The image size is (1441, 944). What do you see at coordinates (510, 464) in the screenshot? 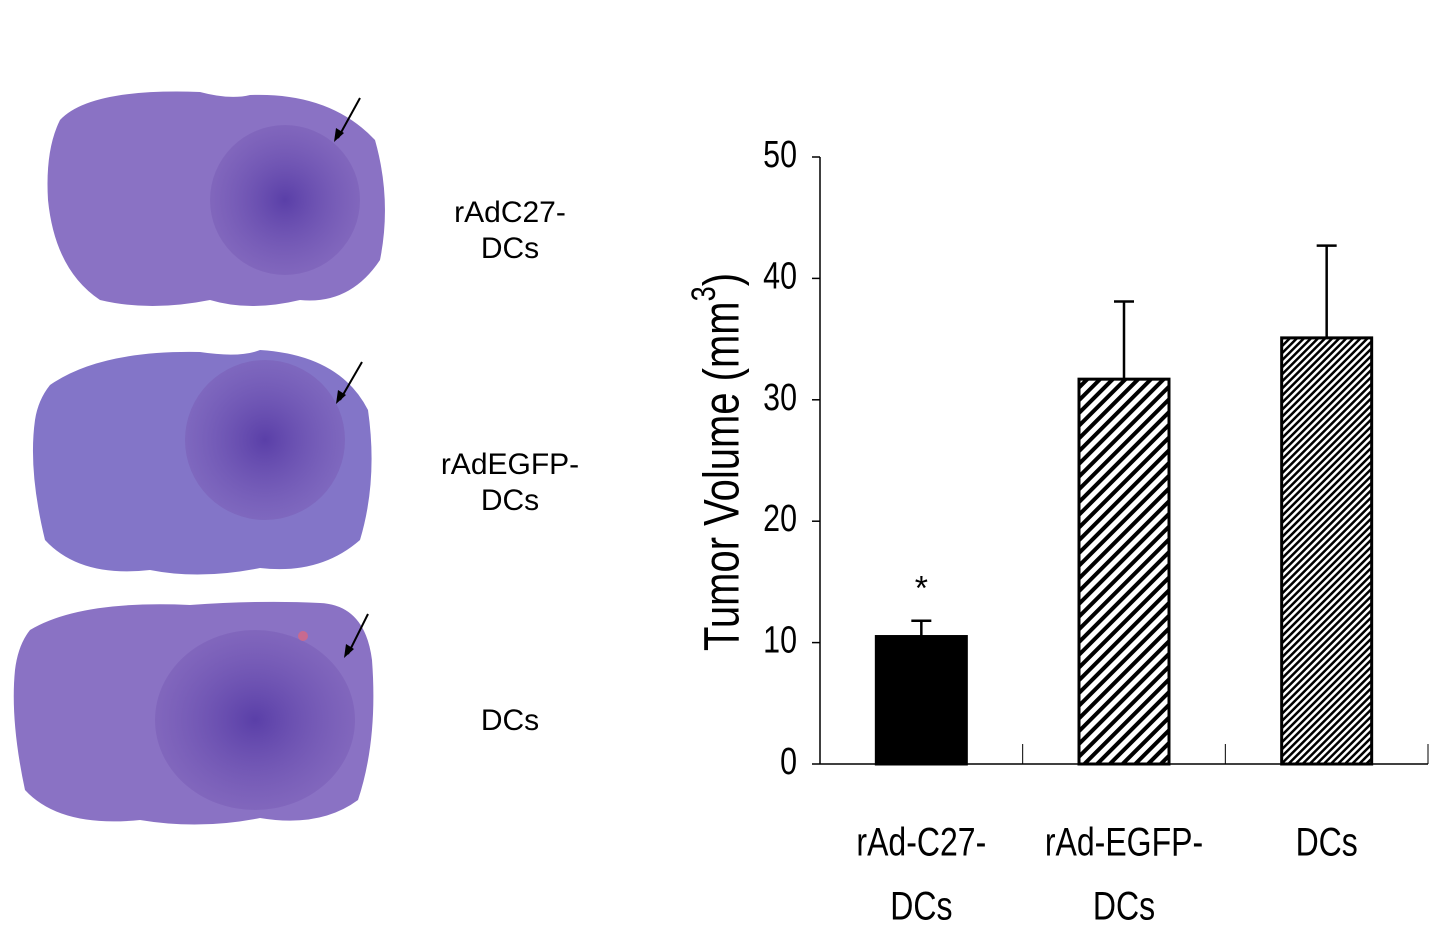
I see `panel-label: rAdEGFP-` at bounding box center [510, 464].